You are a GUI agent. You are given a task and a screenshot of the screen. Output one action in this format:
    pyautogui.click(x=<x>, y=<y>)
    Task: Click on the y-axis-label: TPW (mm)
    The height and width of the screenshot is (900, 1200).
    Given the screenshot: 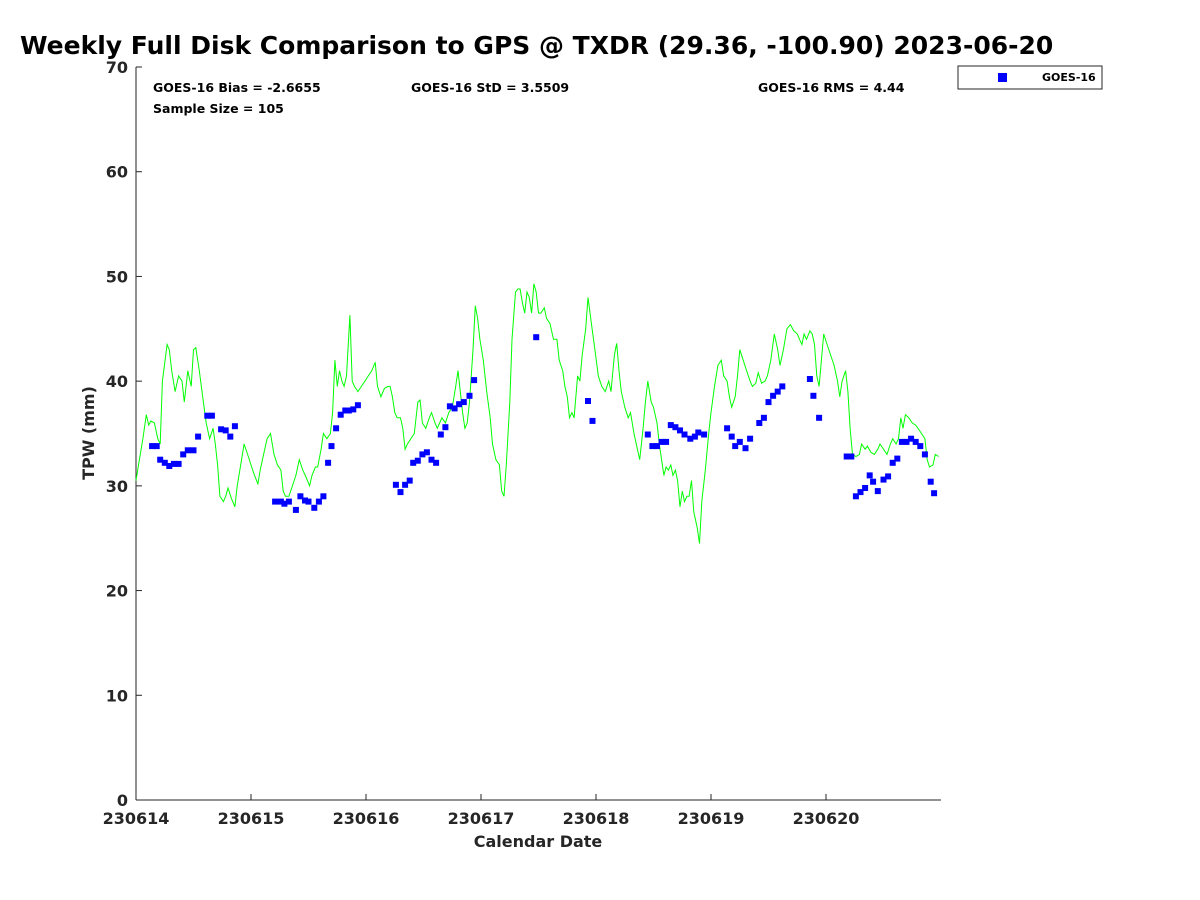 What is the action you would take?
    pyautogui.click(x=88, y=433)
    